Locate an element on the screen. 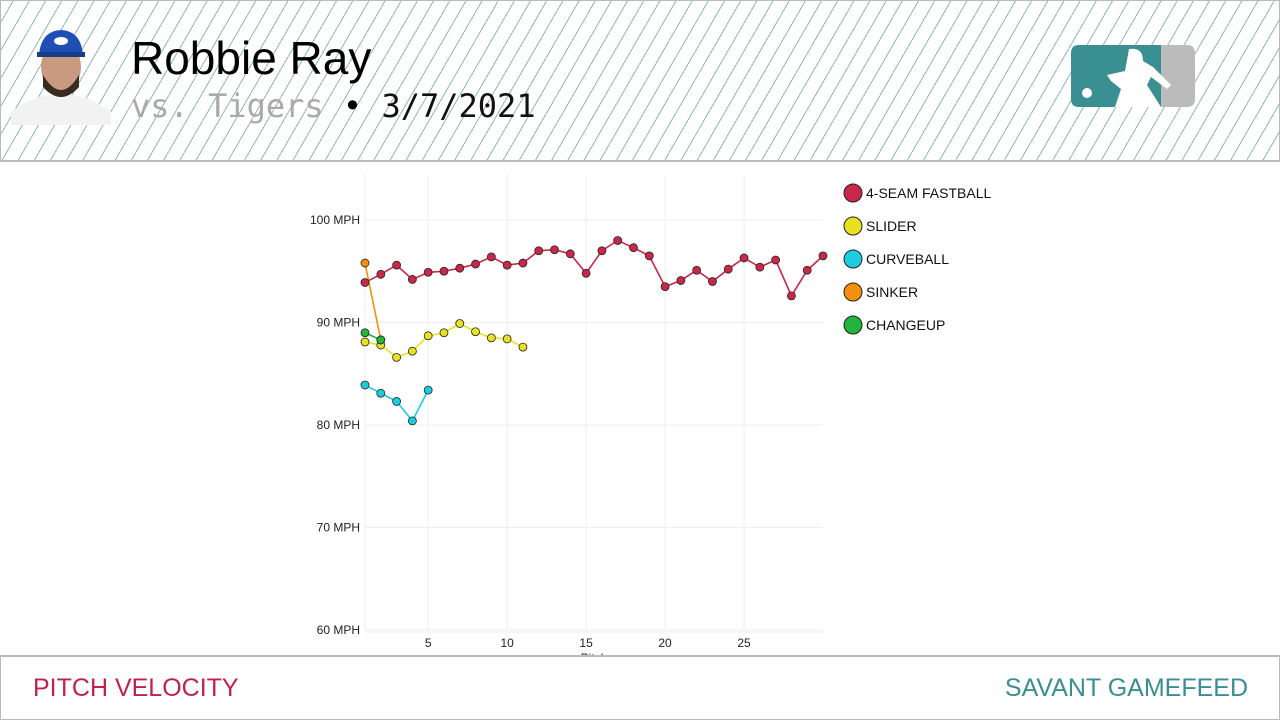 This screenshot has height=720, width=1280. legend-label: CHANGEUP is located at coordinates (905, 325).